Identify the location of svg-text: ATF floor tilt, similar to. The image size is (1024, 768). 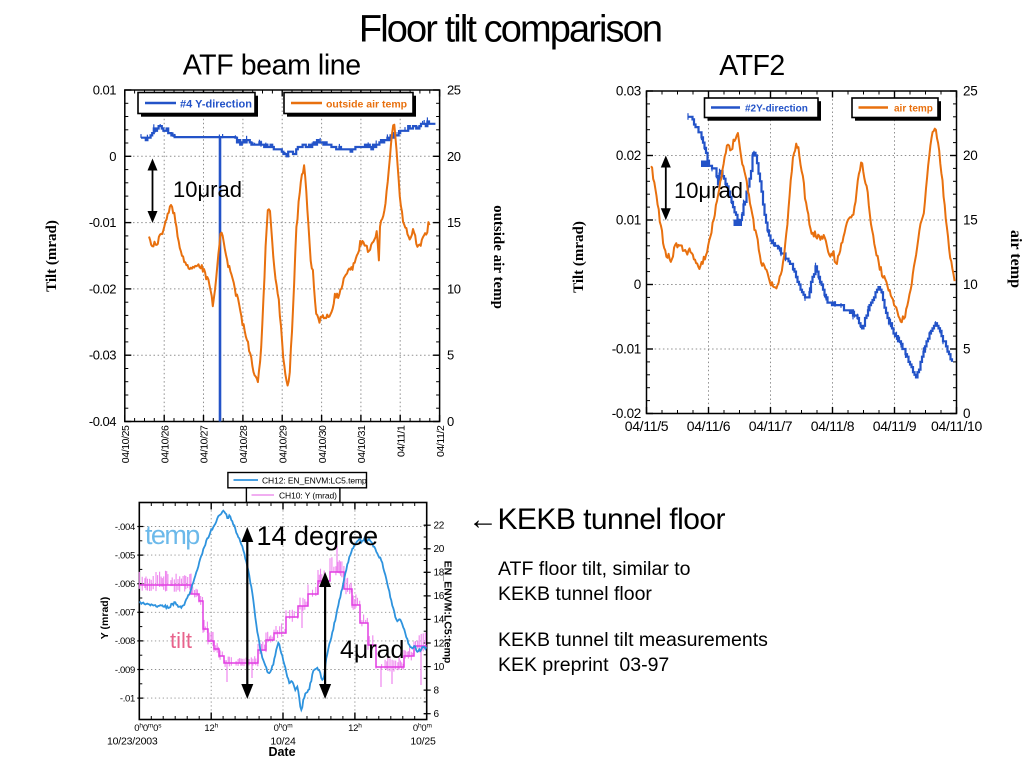
(594, 569).